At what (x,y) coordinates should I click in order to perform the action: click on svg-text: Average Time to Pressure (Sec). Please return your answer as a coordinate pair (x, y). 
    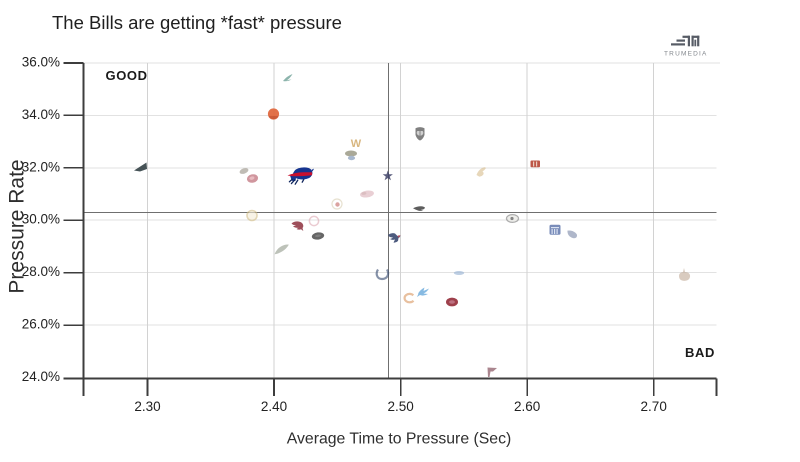
    Looking at the image, I should click on (399, 439).